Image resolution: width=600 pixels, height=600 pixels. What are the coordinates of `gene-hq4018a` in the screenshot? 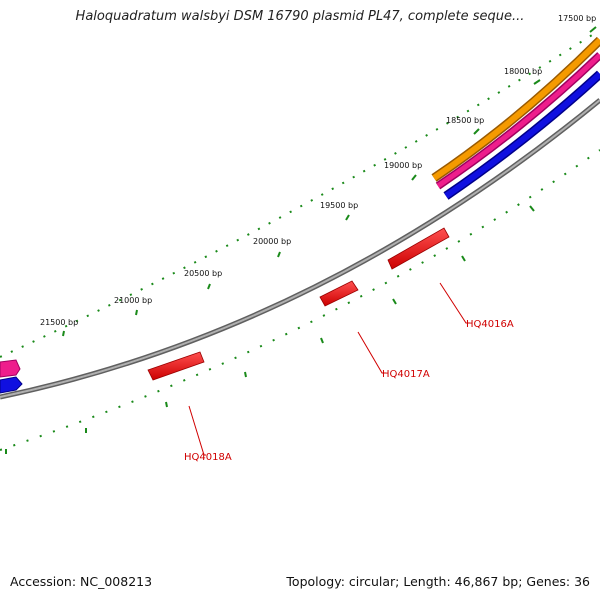 It's located at (176, 366).